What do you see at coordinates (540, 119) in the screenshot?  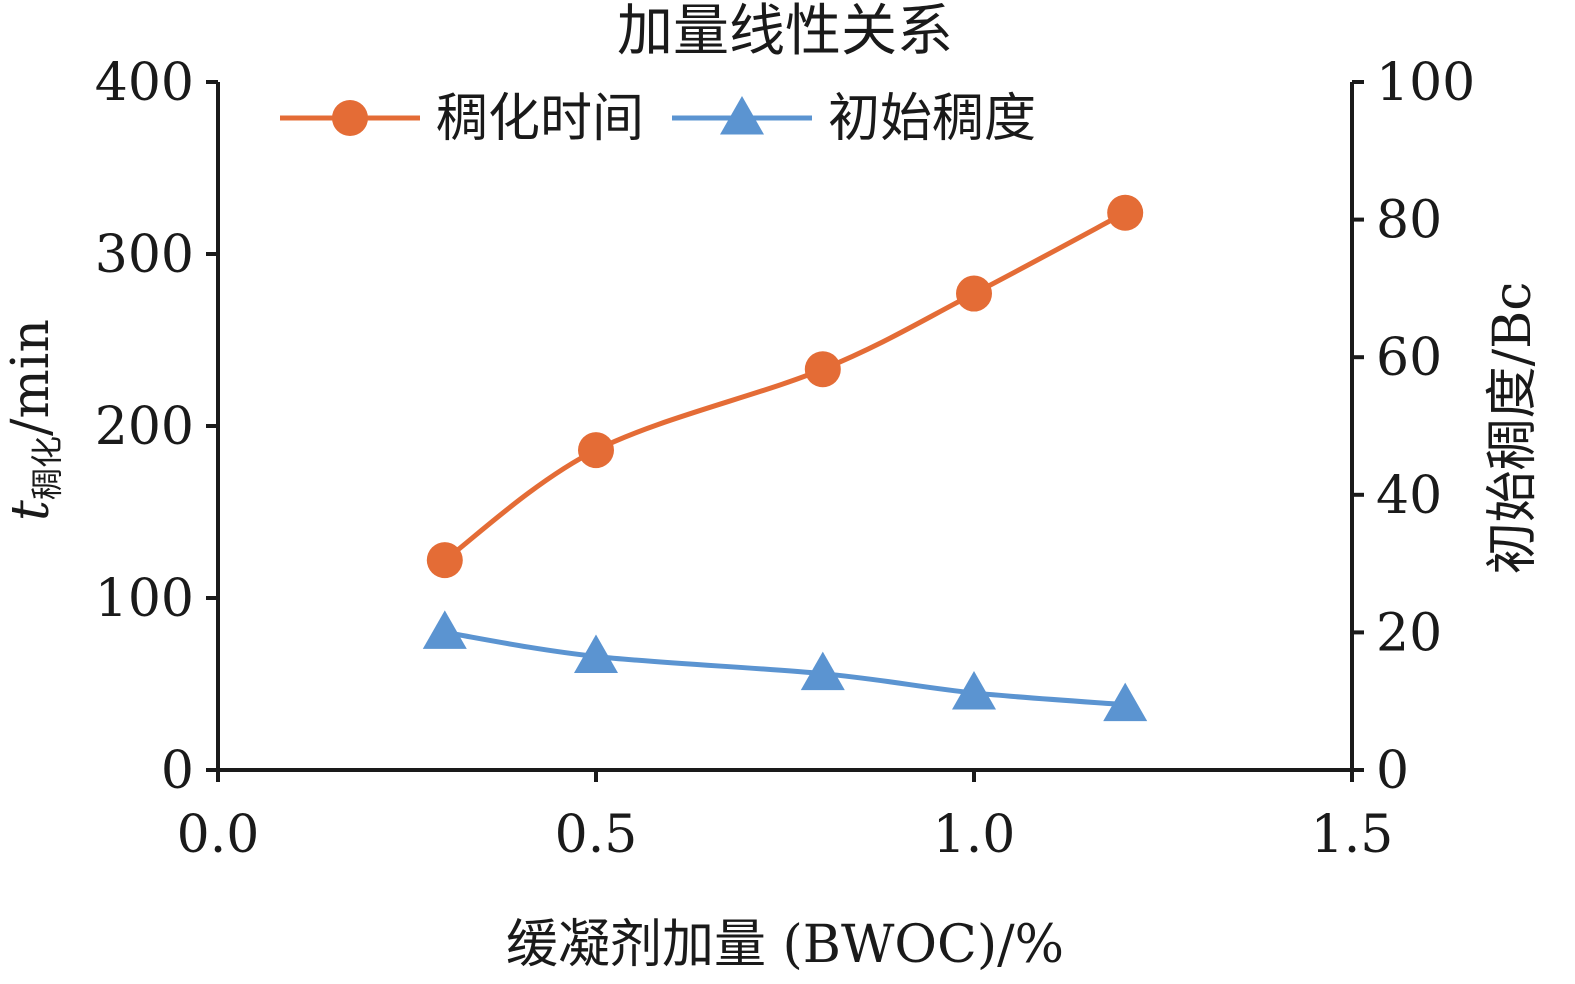 I see `legend-label: 稠化时间` at bounding box center [540, 119].